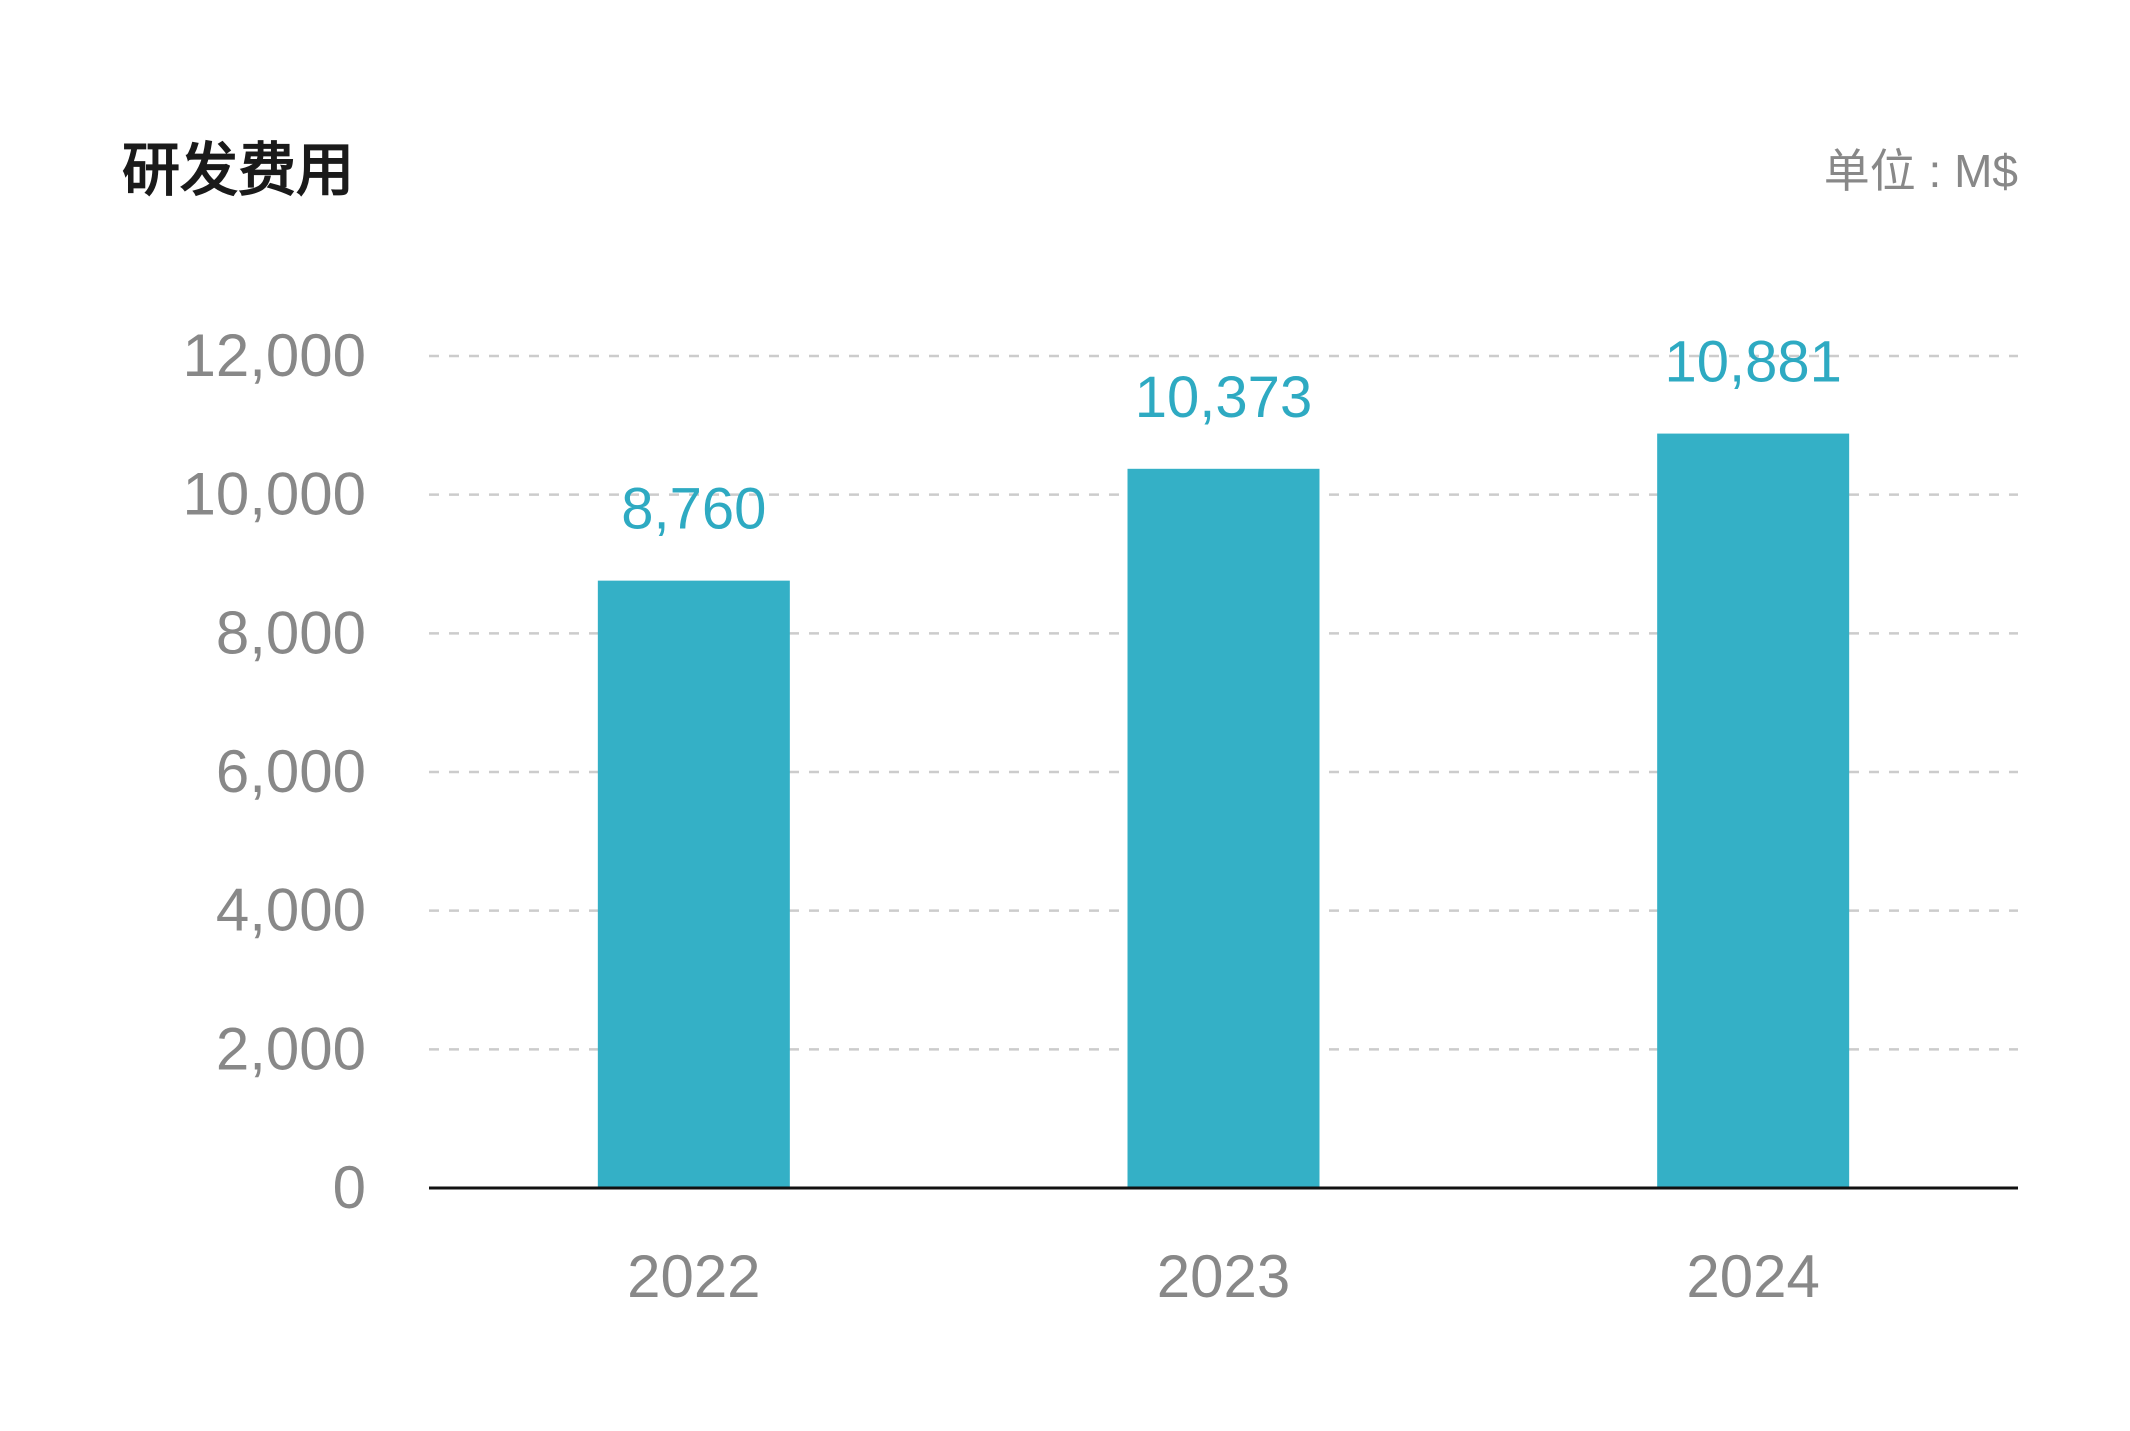 The width and height of the screenshot is (2130, 1431). I want to click on chart-title: 研发费用, so click(238, 170).